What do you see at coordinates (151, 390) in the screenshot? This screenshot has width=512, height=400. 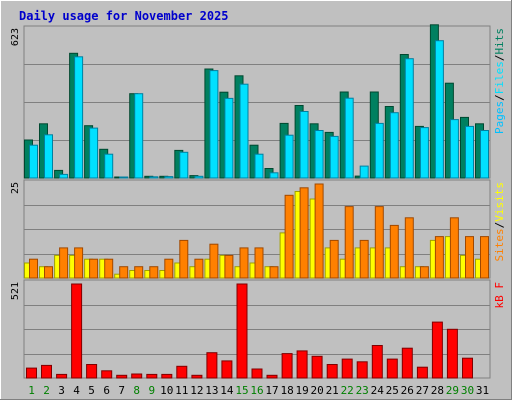 I see `day-label-9: 9` at bounding box center [151, 390].